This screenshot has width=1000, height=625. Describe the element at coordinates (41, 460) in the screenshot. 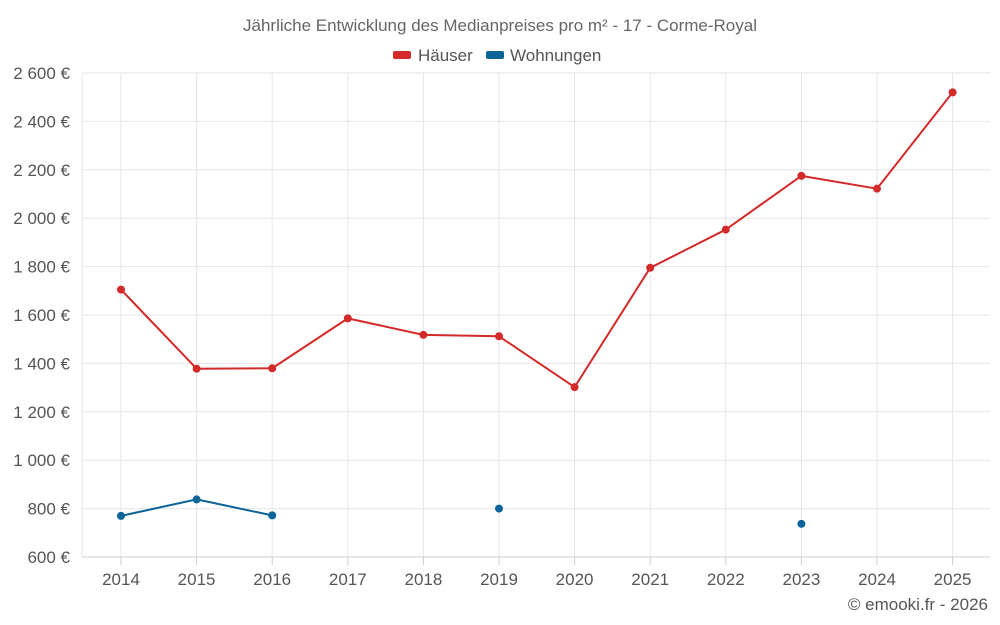

I see `y-tick-label: 1 000 €` at that location.